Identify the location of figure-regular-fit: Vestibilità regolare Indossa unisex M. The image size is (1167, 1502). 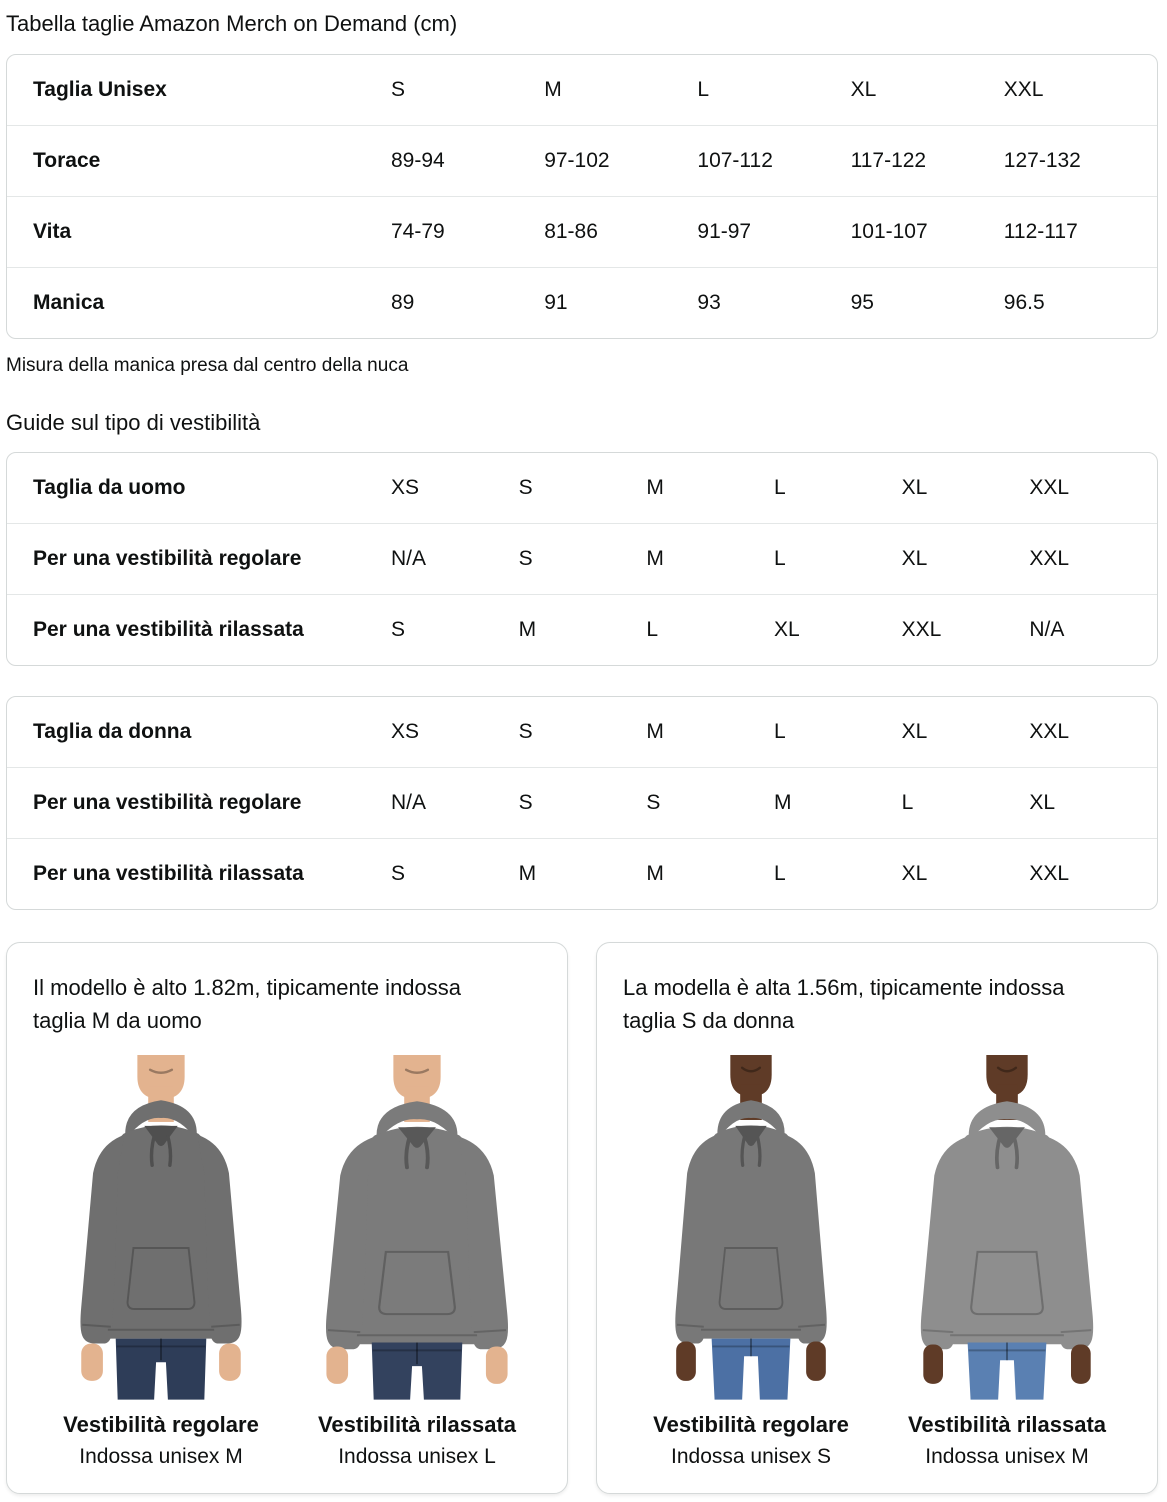
(161, 1262).